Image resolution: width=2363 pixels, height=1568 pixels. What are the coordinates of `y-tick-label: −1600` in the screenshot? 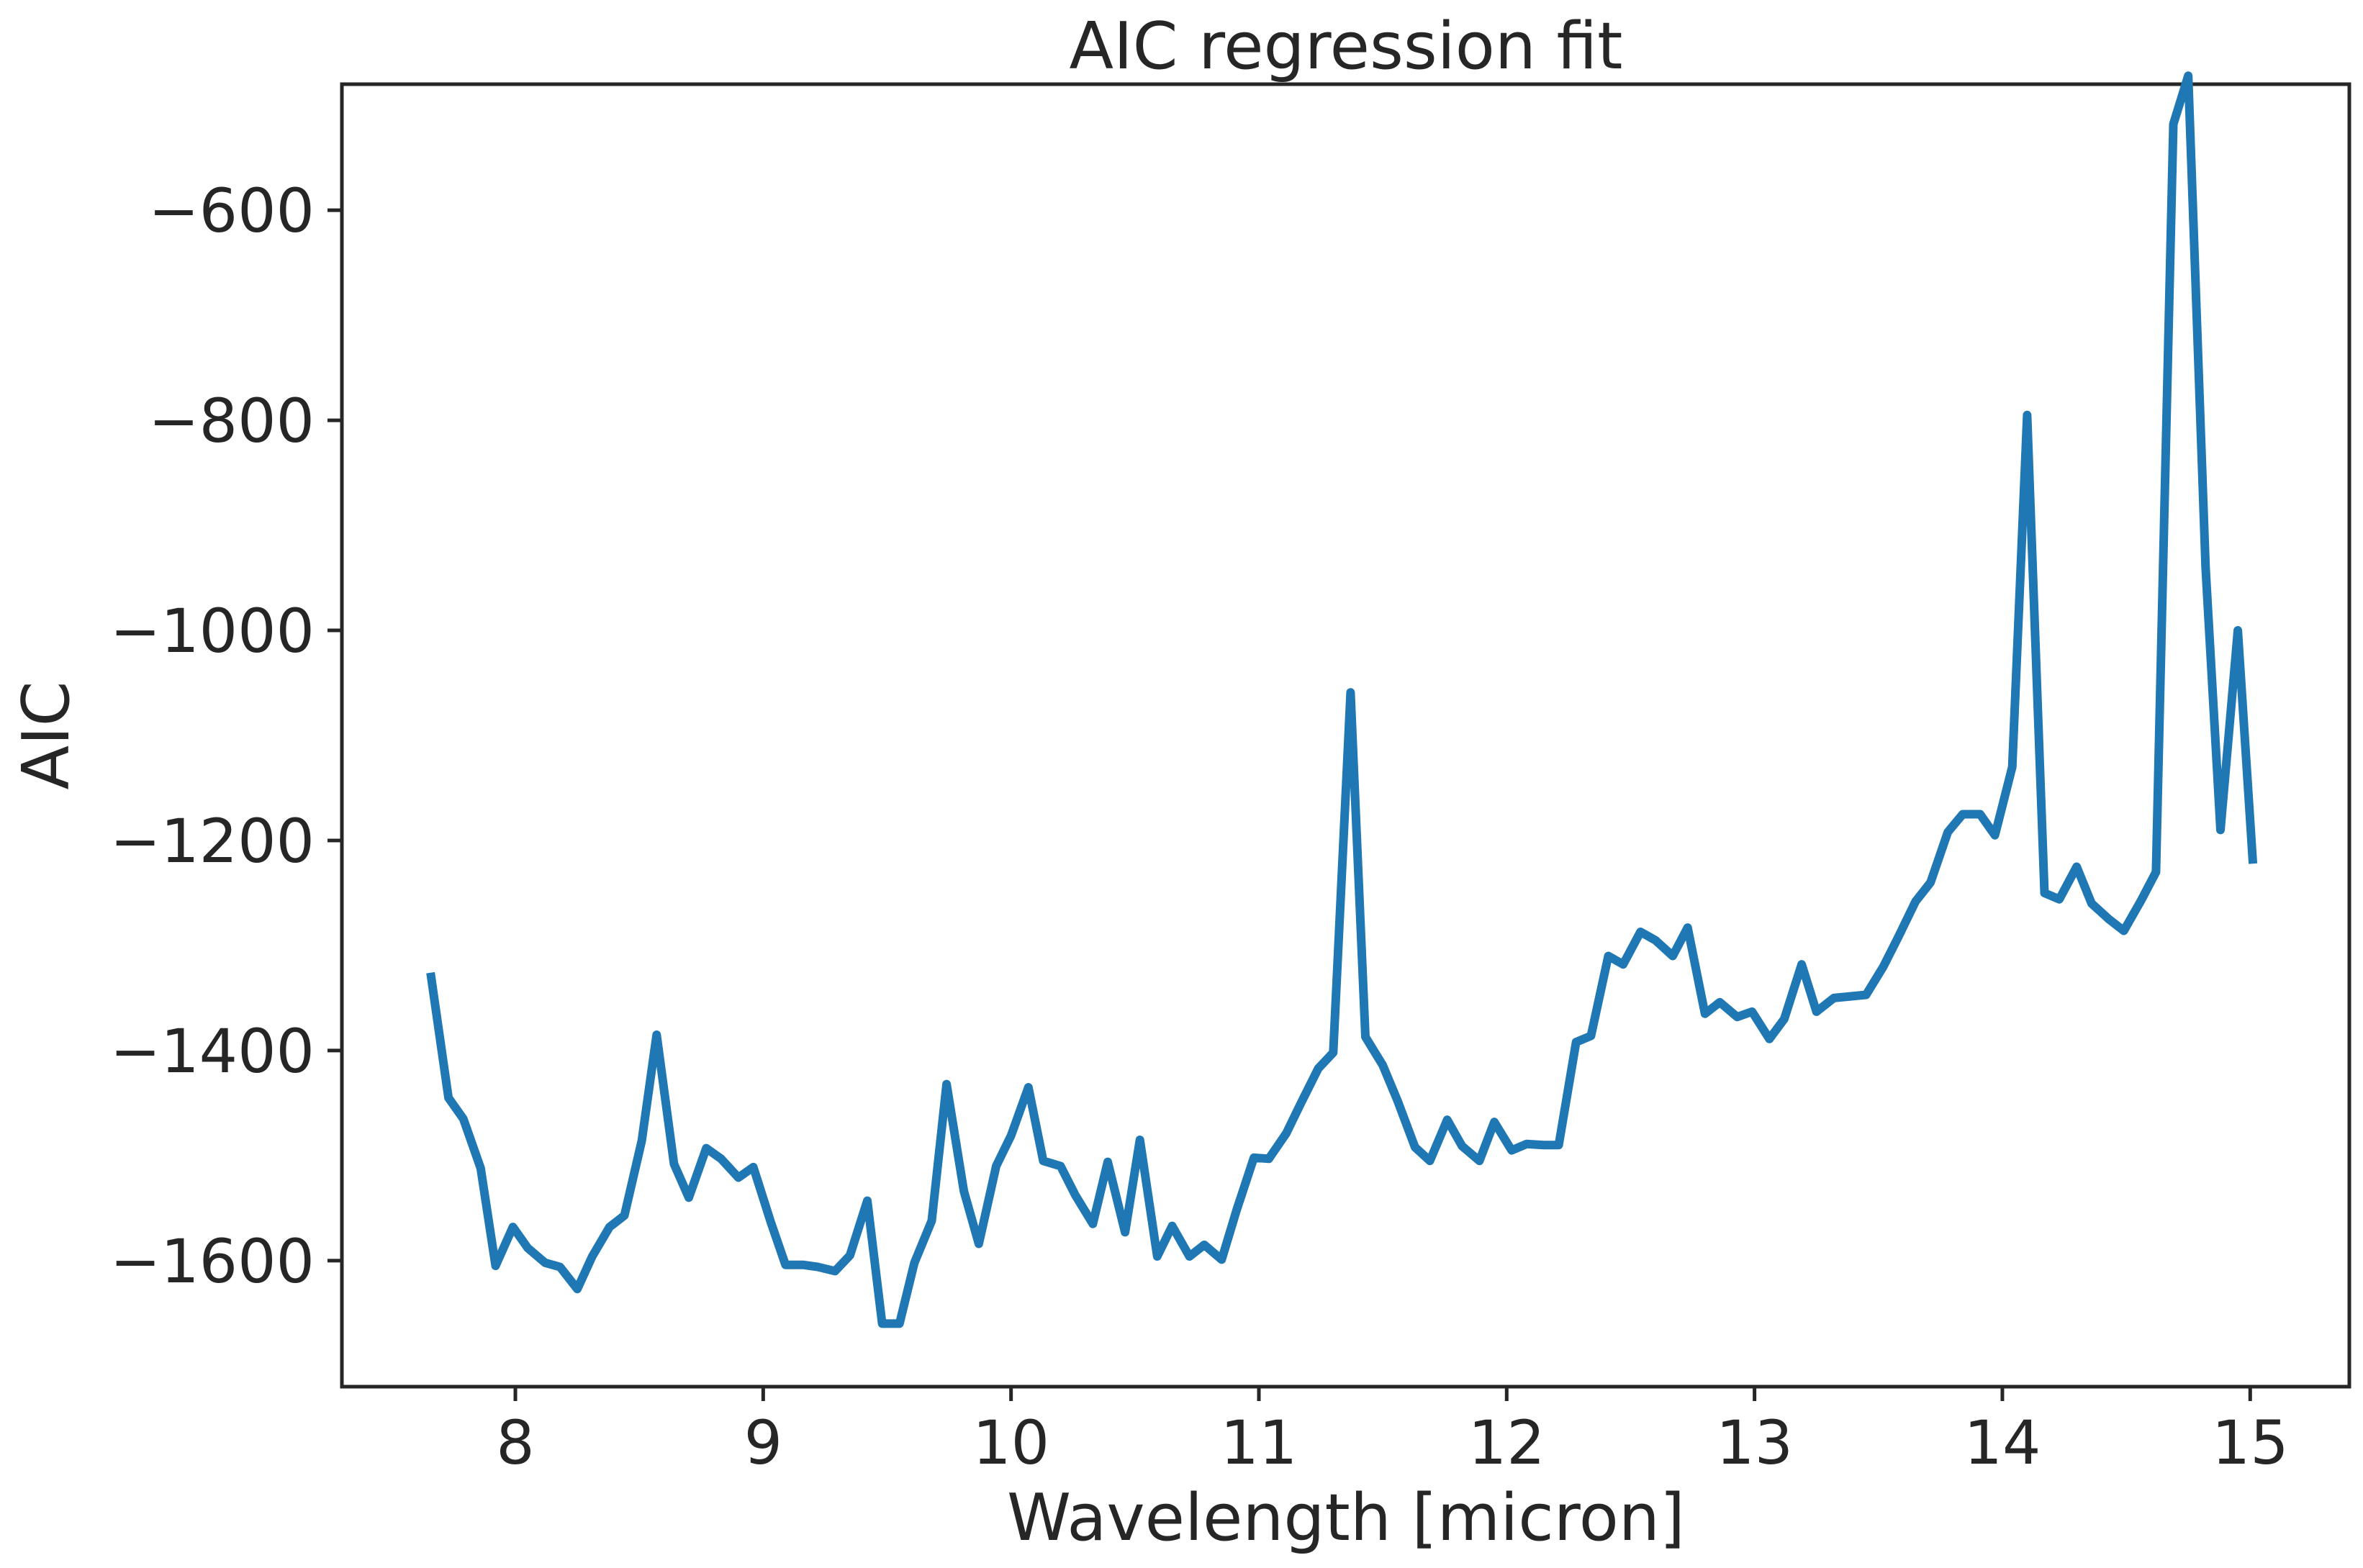 It's located at (212, 1262).